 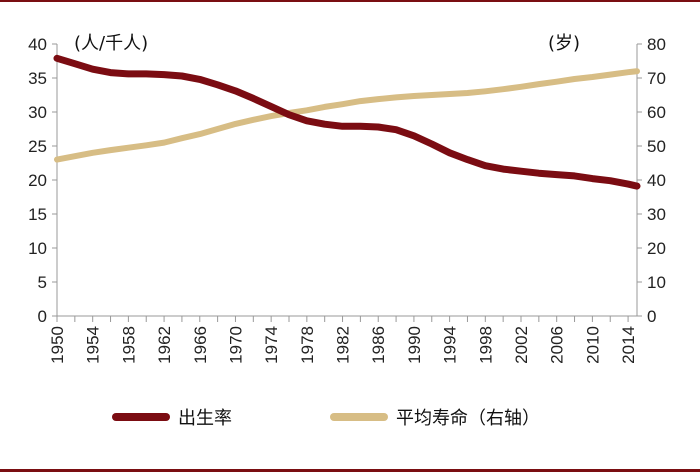 What do you see at coordinates (37, 180) in the screenshot?
I see `left-axis-tick-label: 20` at bounding box center [37, 180].